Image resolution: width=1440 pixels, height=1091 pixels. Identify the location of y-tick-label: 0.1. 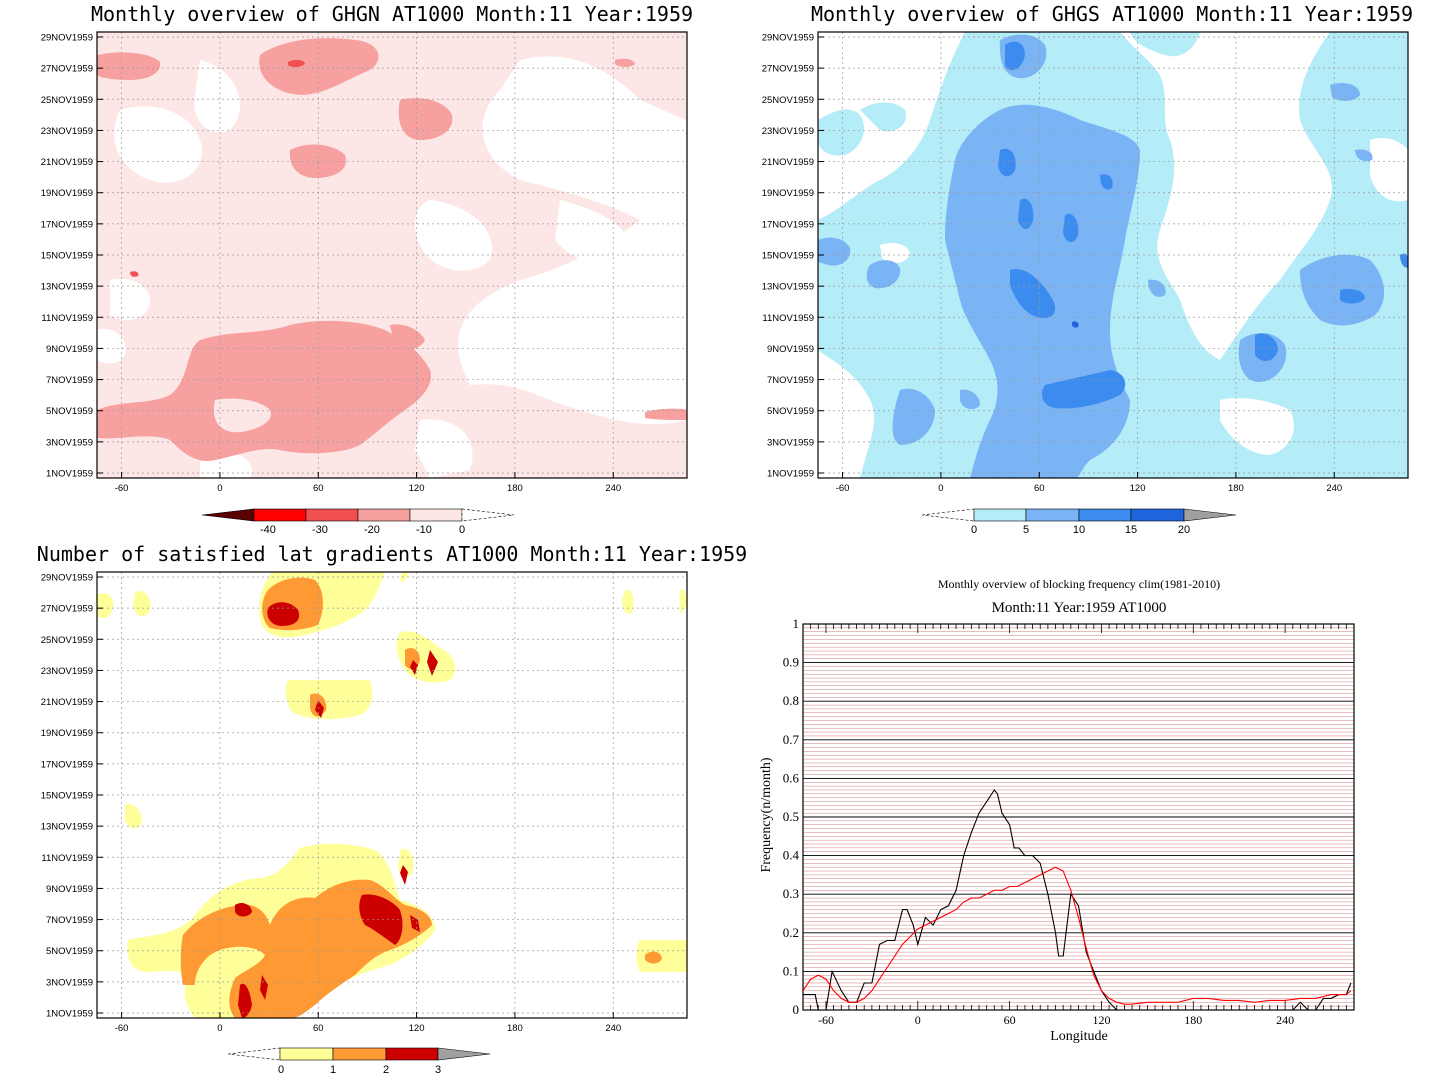
(791, 970).